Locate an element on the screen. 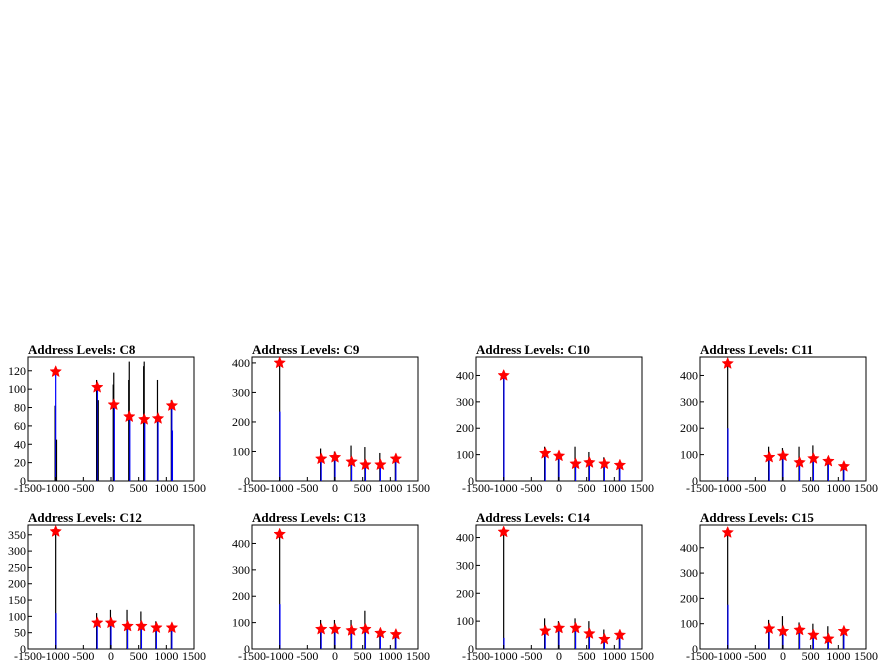 The width and height of the screenshot is (896, 672). y-tick-label: 50 is located at coordinates (20, 633).